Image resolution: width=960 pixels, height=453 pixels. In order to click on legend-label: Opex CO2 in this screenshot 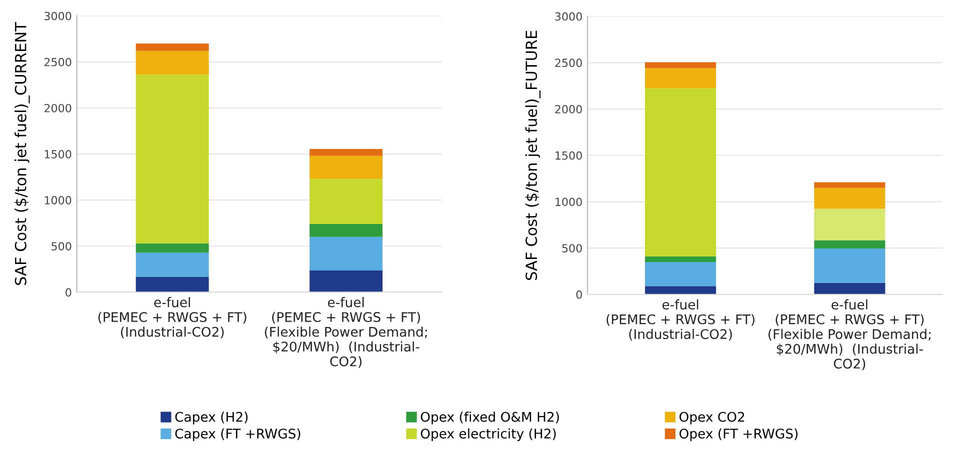, I will do `click(712, 418)`.